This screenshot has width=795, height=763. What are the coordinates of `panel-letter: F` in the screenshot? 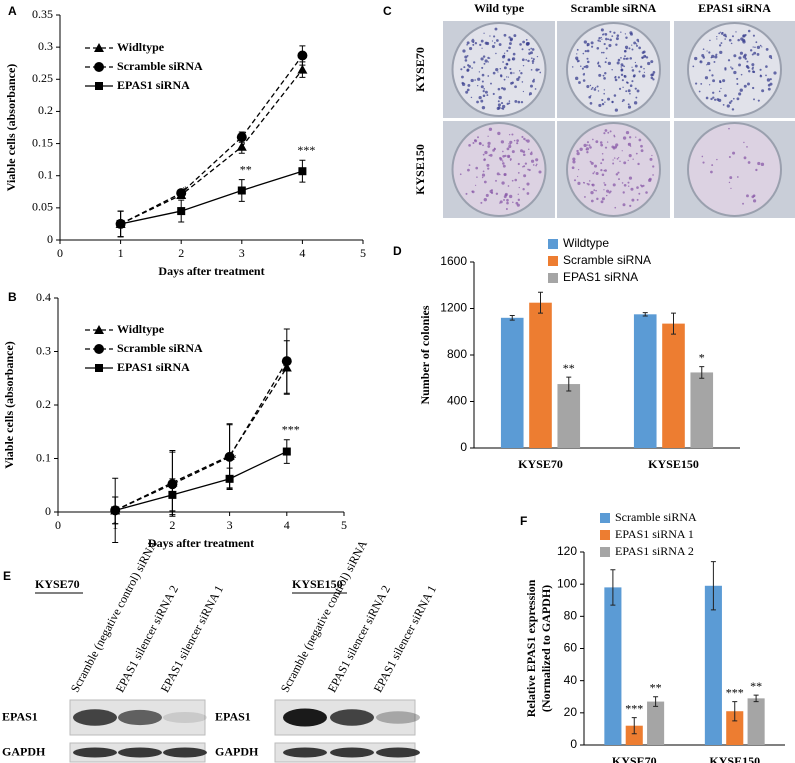 It's located at (523, 521).